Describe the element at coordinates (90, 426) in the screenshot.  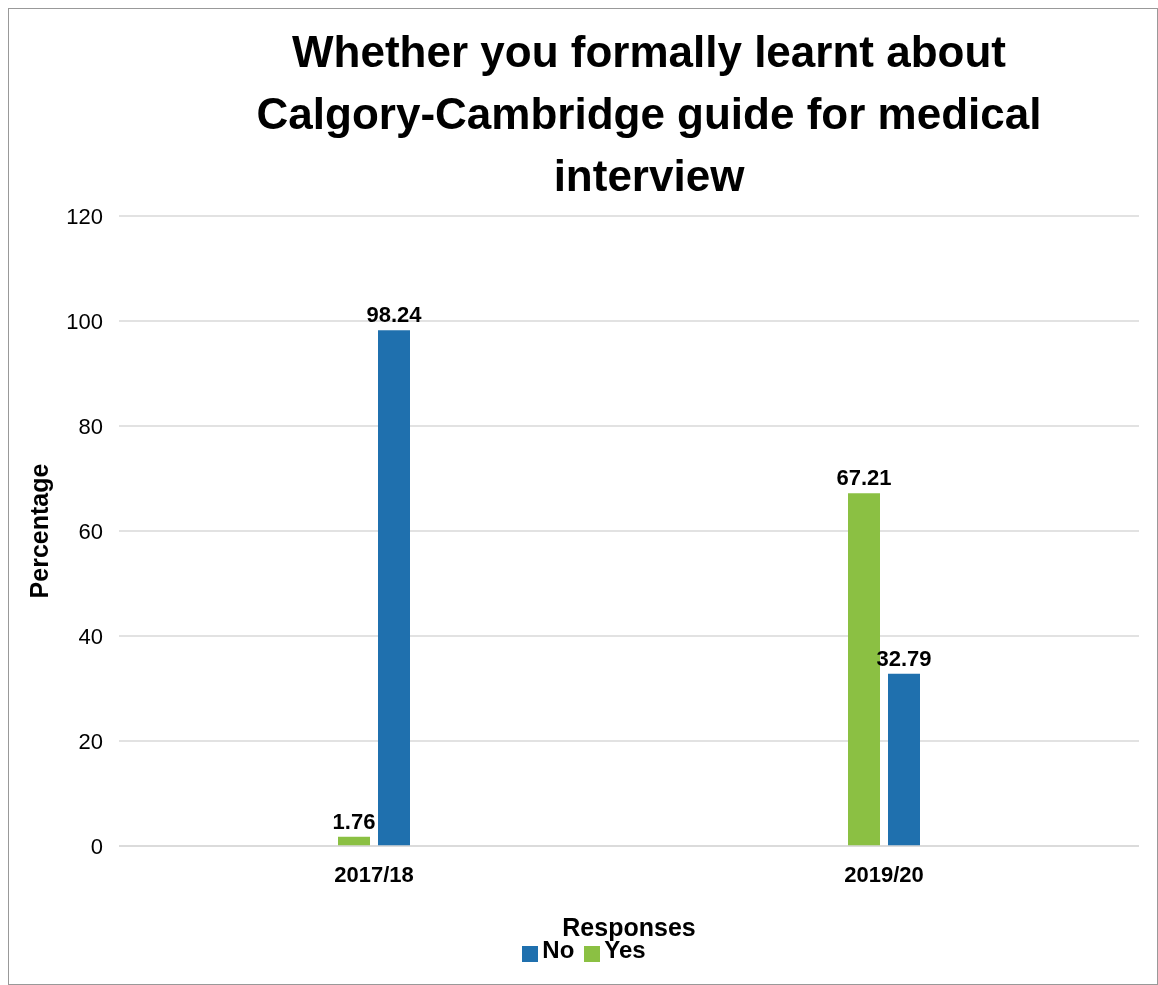
I see `y-tick-label: 80` at that location.